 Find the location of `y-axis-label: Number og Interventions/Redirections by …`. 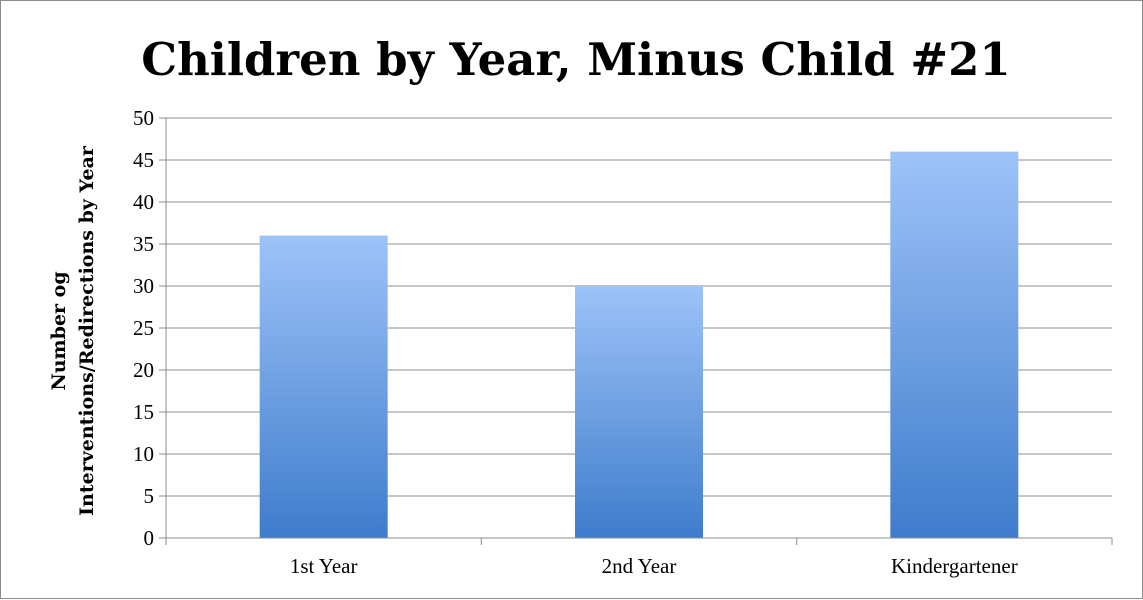

y-axis-label: Number og Interventions/Redirections by … is located at coordinates (73, 330).